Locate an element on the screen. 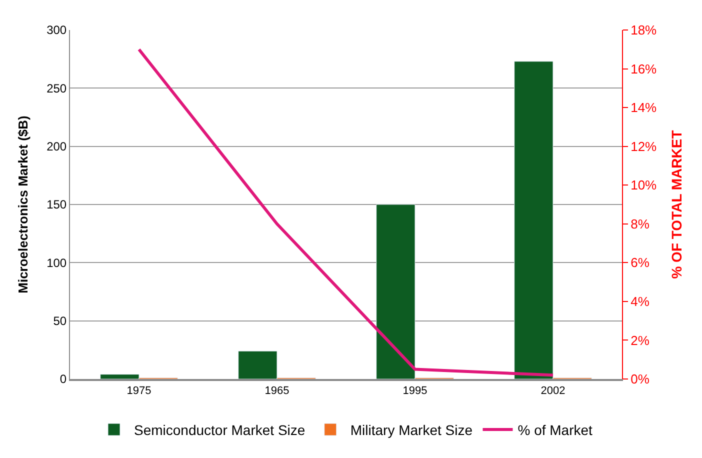  y-tick-label: 200 is located at coordinates (56, 147).